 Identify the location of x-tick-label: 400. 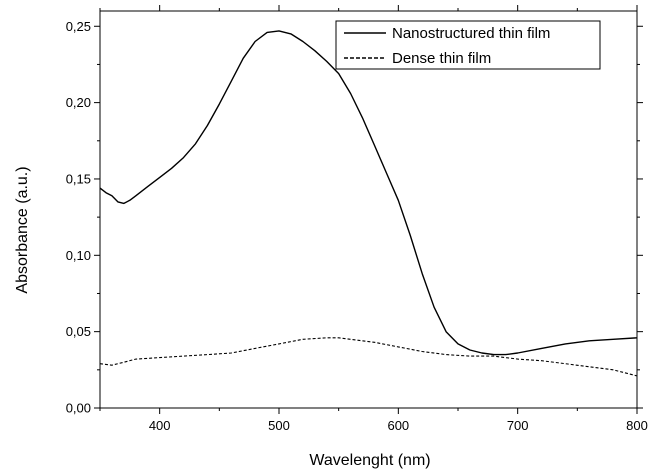
(160, 425).